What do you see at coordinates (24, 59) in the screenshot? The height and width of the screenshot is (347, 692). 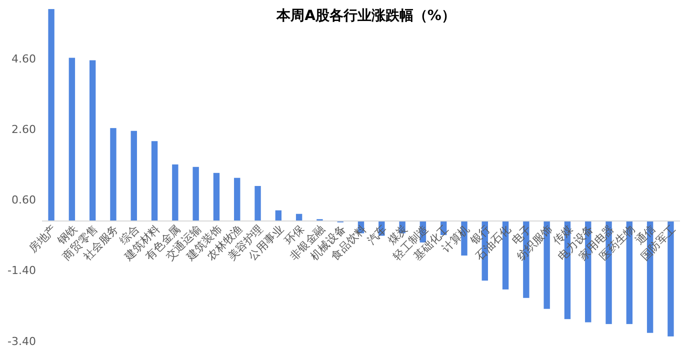 I see `y-tick-label: 4.60` at bounding box center [24, 59].